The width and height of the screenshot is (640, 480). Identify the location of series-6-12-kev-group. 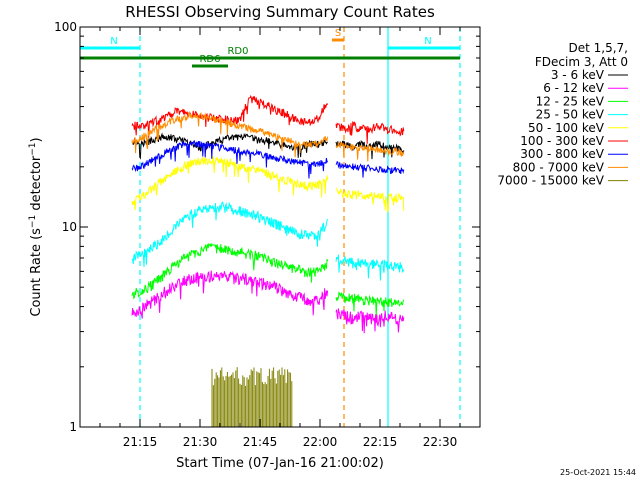
(268, 302).